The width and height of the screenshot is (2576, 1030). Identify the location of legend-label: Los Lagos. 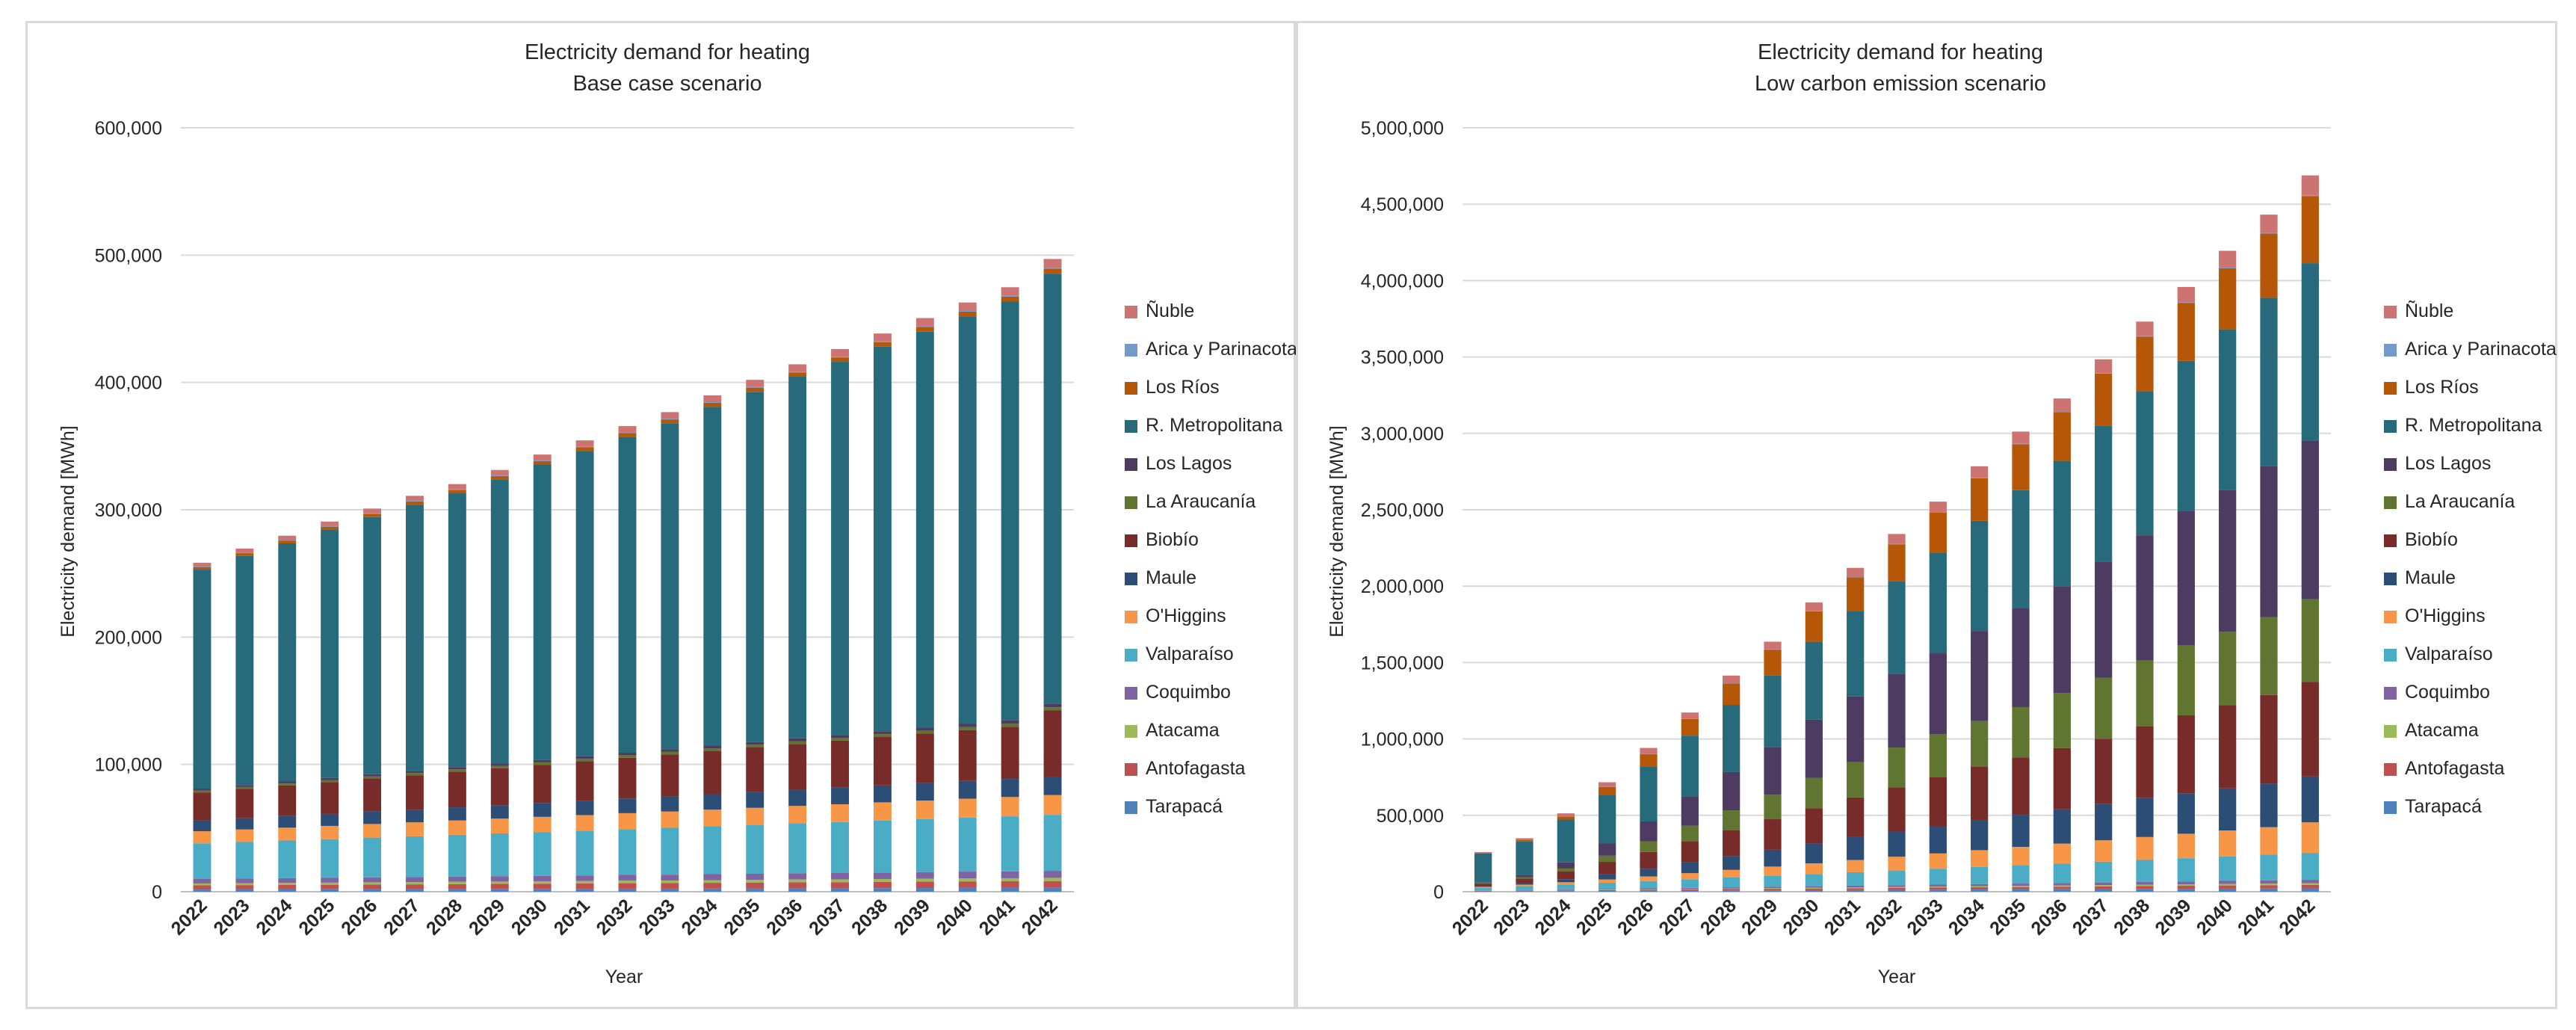
(1189, 463).